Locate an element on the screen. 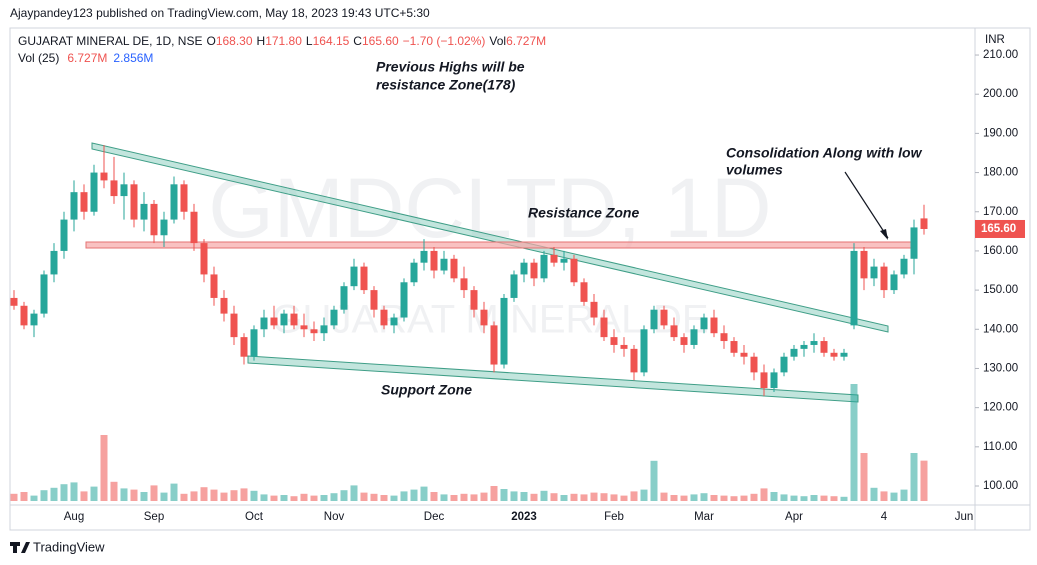  legend-item: 6.727M is located at coordinates (526, 41).